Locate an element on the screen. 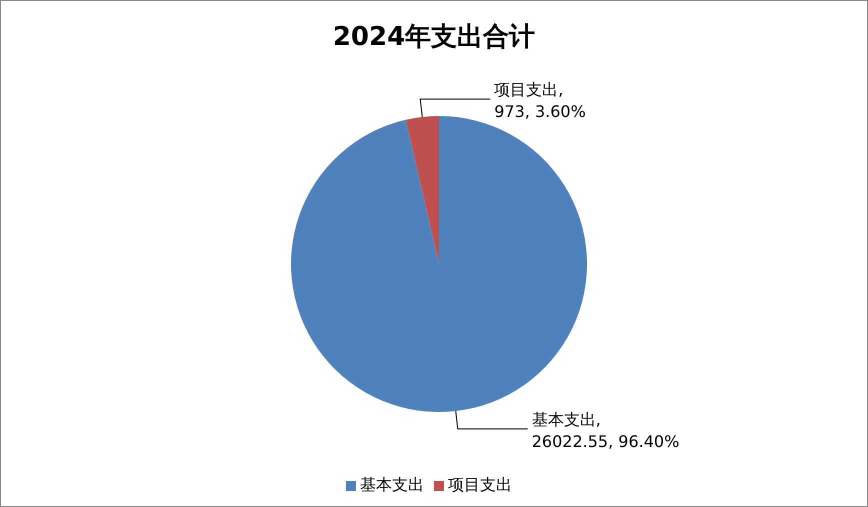 This screenshot has height=507, width=868. legend-label: 基本支出 is located at coordinates (392, 484).